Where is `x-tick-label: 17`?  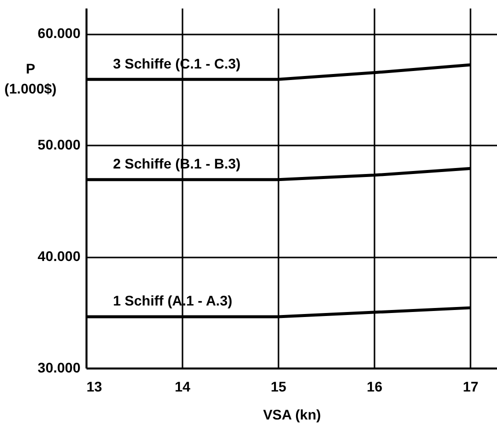 x-tick-label: 17 is located at coordinates (470, 386).